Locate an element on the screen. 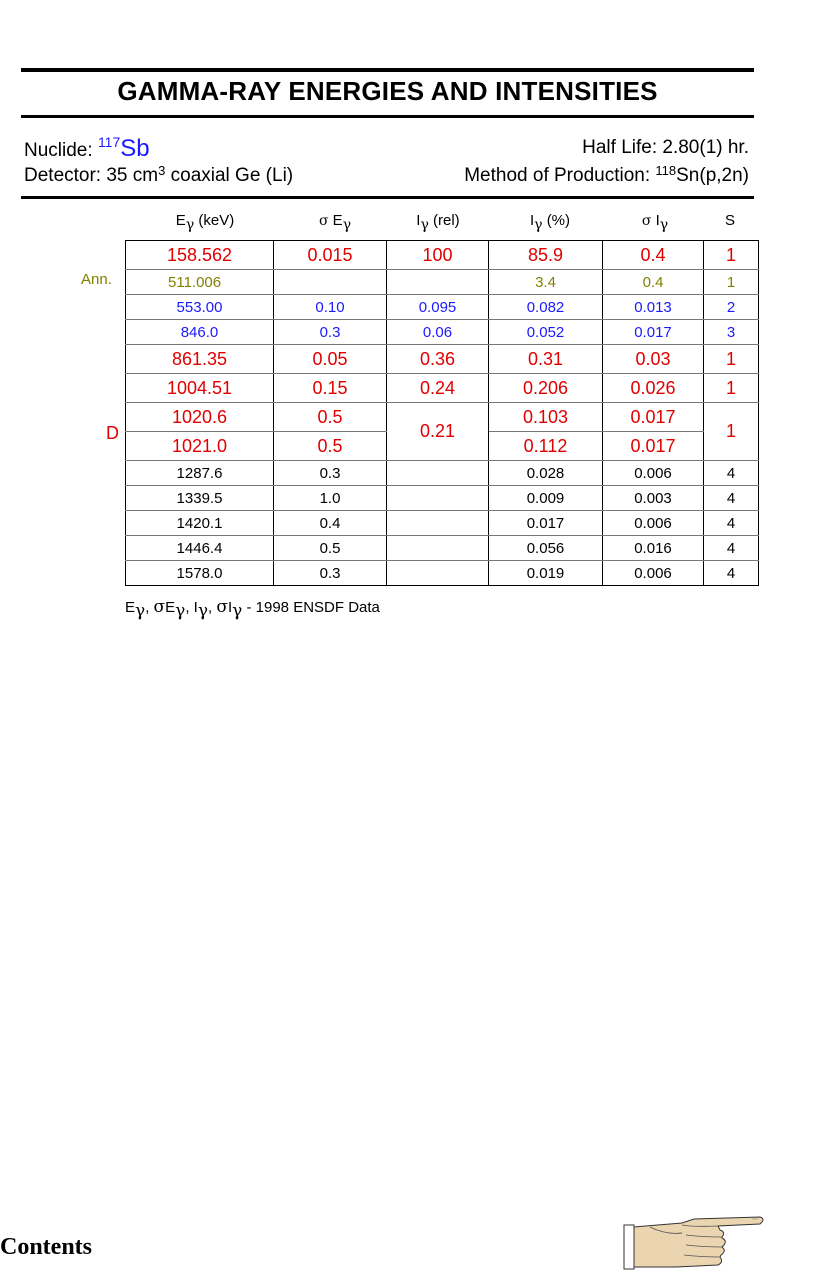  intensity-pct-cell: 0.082 is located at coordinates (545, 307).